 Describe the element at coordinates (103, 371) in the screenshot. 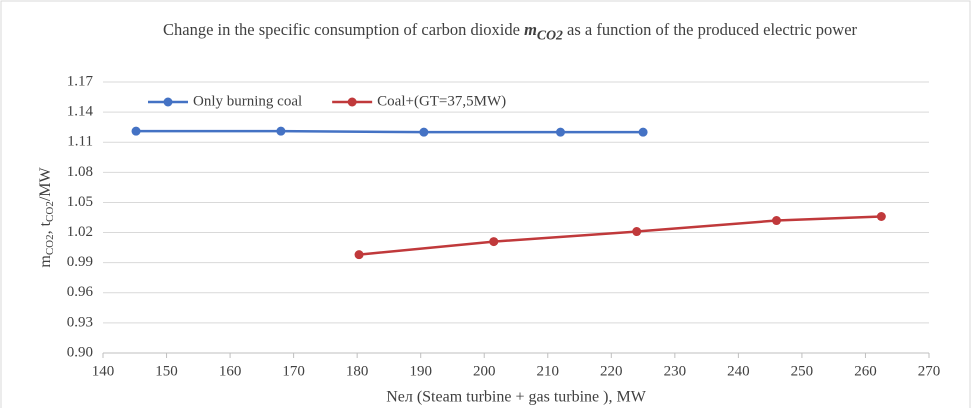

I see `x-tick-label: 140` at that location.